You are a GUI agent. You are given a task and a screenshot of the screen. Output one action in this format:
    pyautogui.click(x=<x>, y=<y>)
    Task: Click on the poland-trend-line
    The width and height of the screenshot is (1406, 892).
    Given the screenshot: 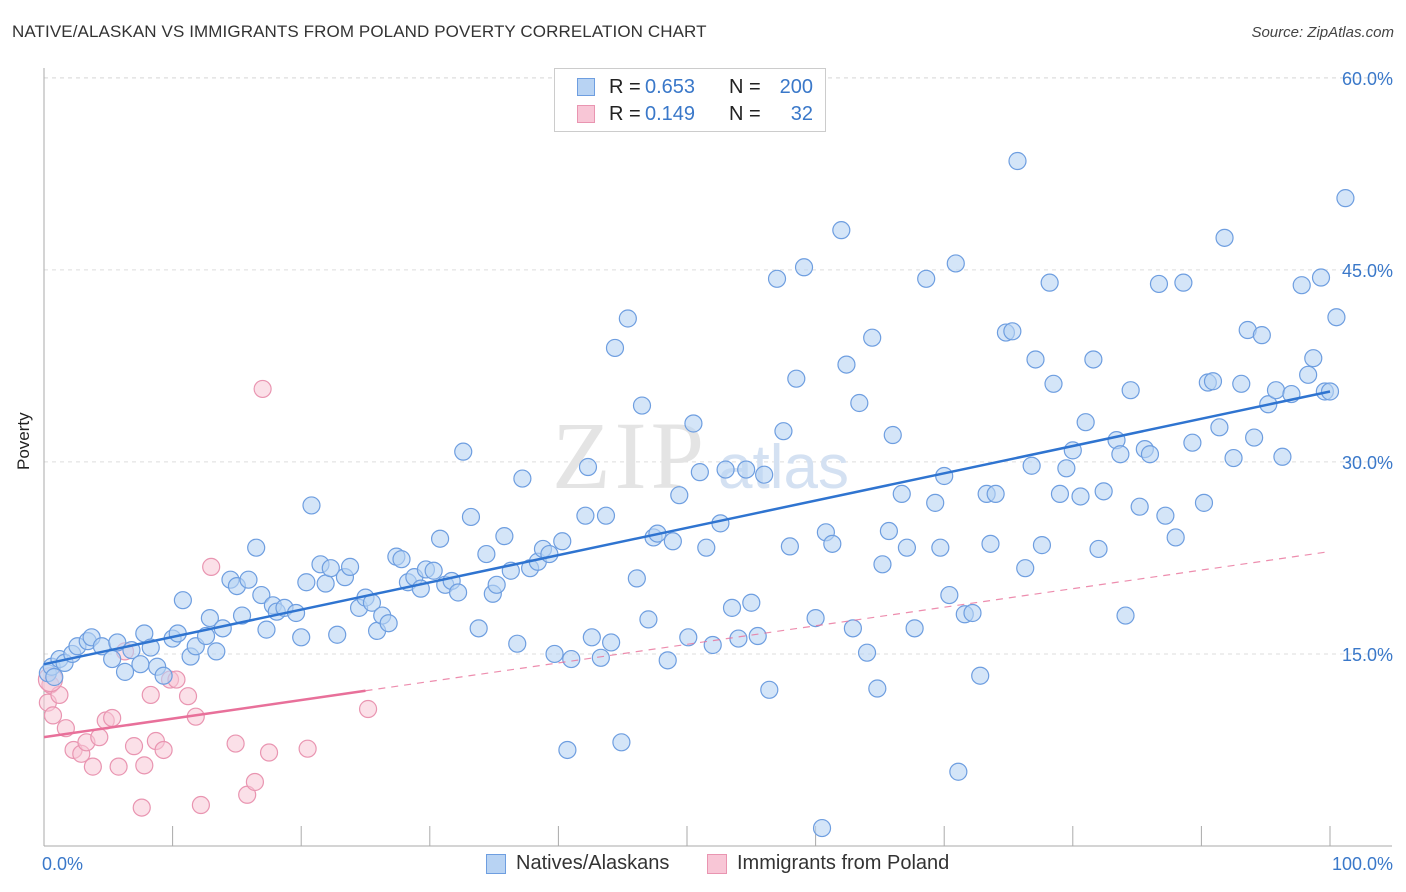 What is the action you would take?
    pyautogui.click(x=204, y=714)
    